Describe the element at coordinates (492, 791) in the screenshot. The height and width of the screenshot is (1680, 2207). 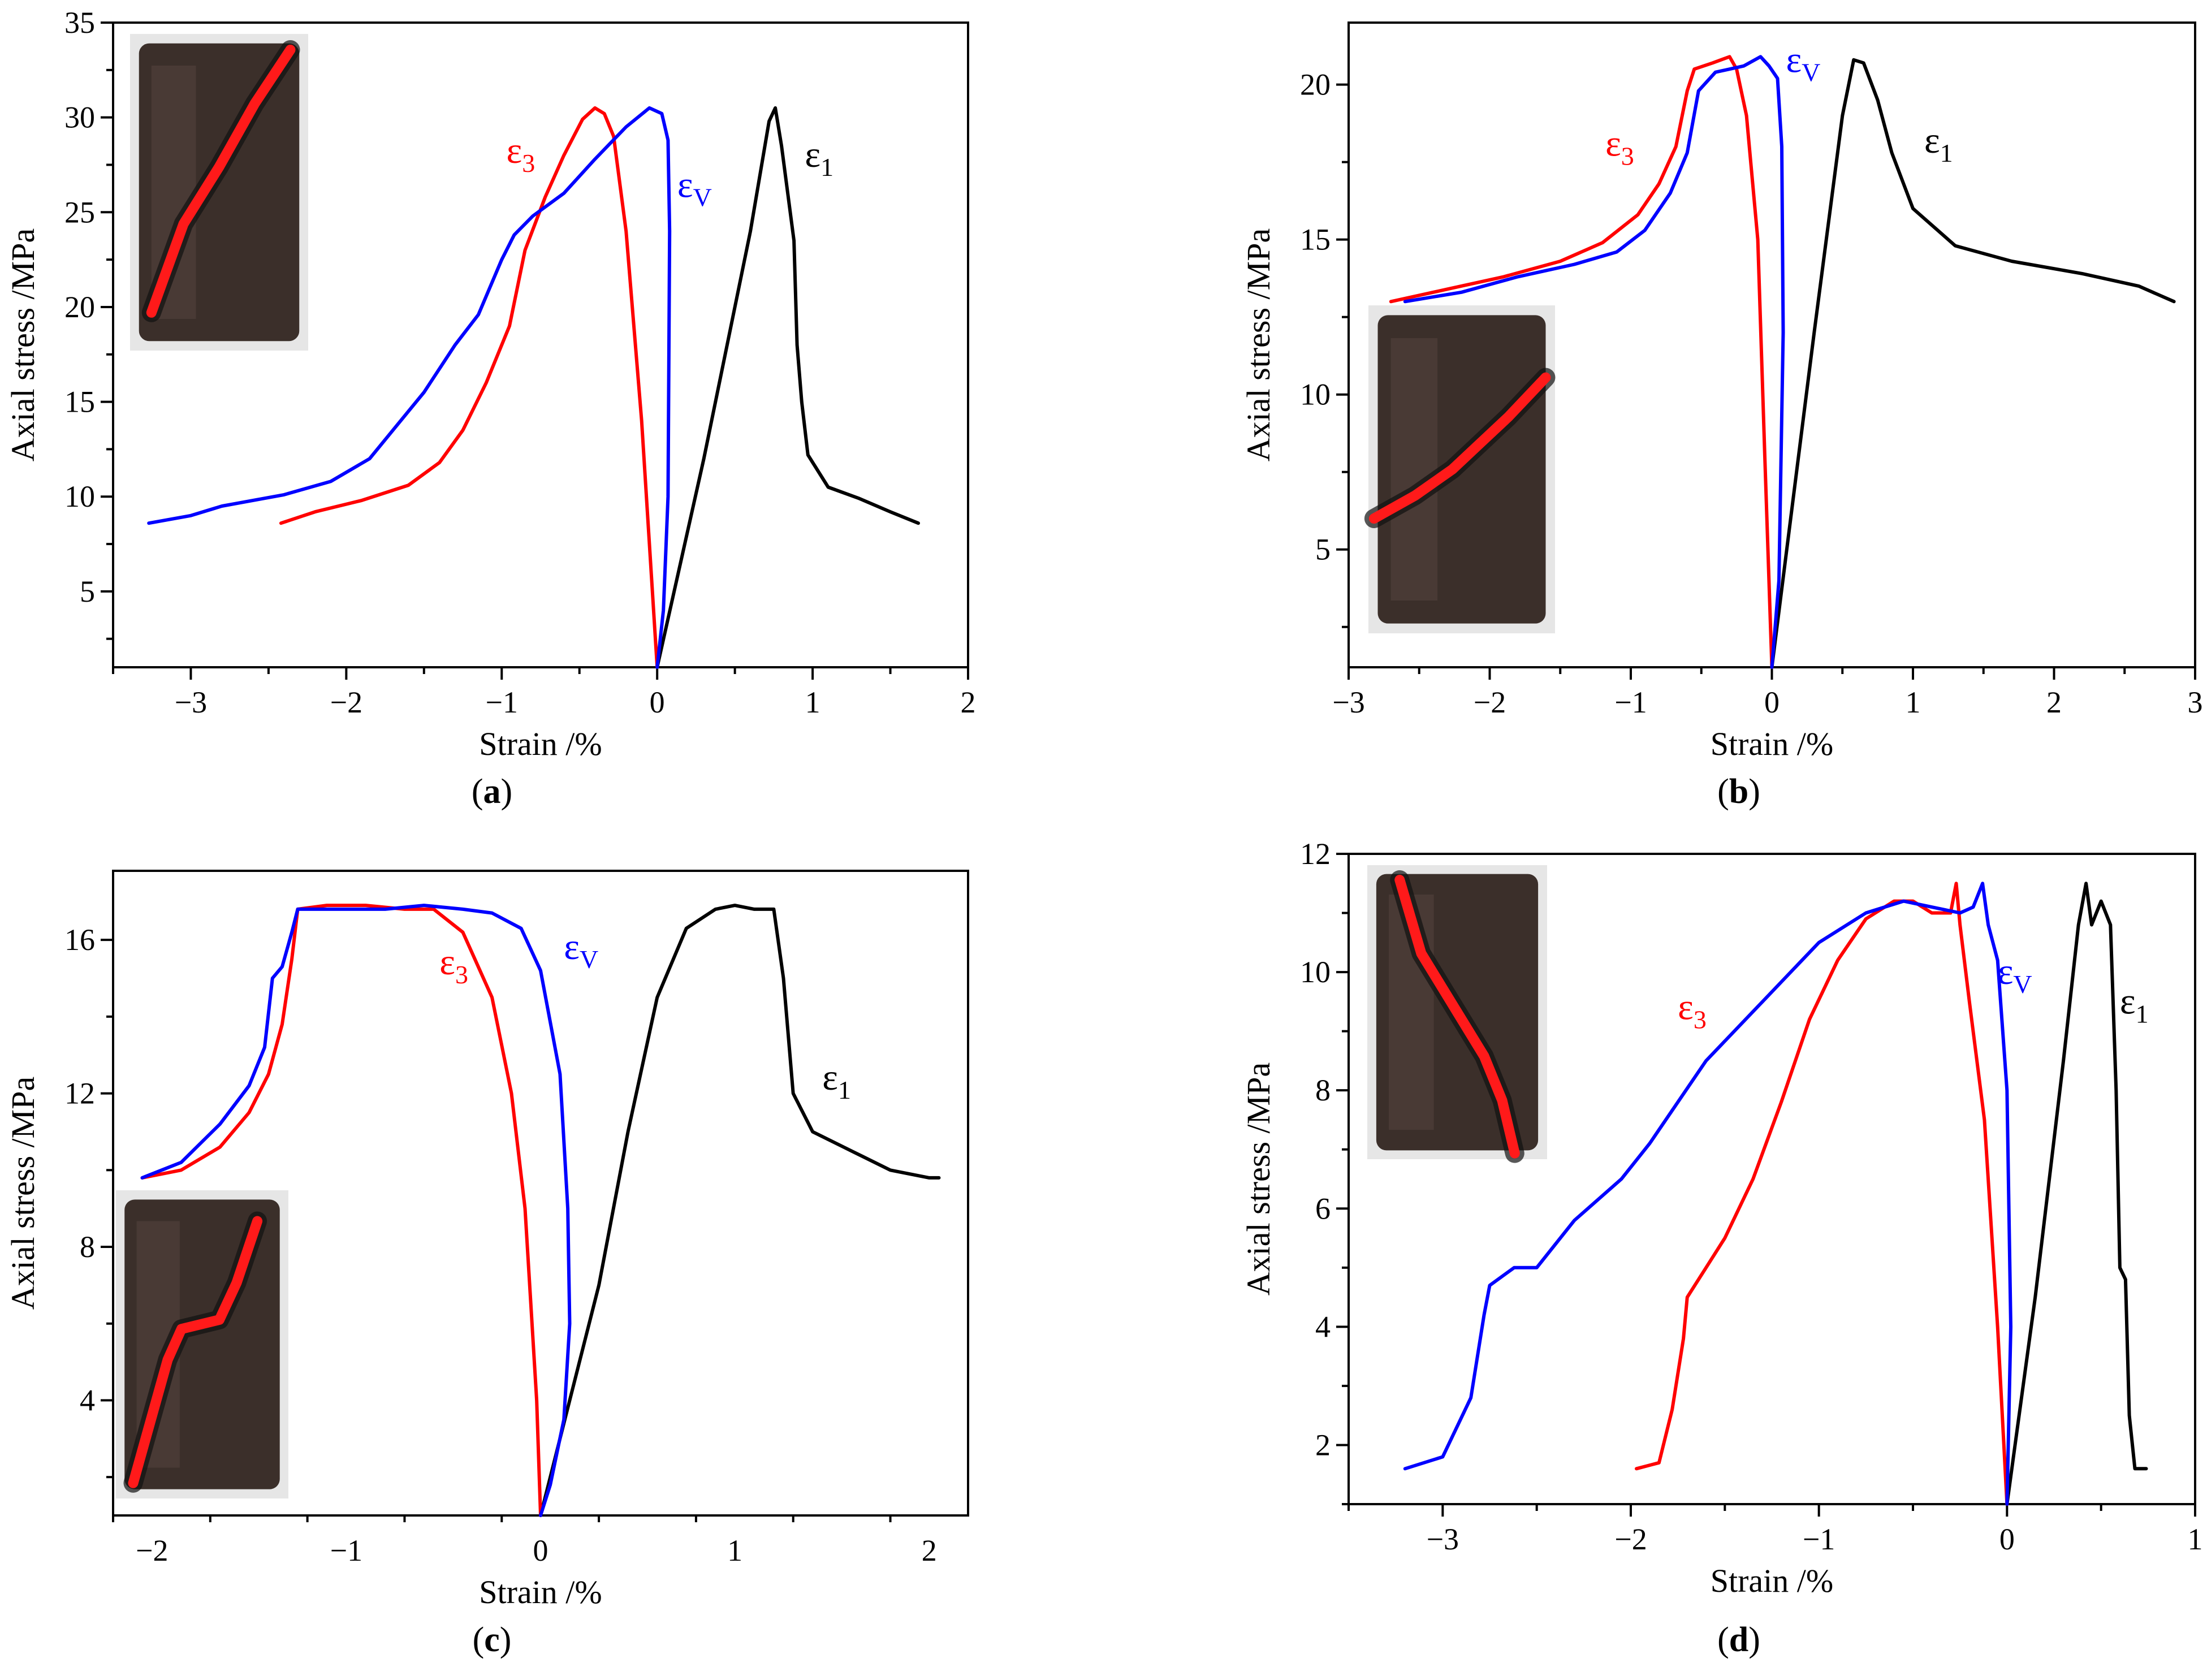
I see `panel-caption-a: (a)` at that location.